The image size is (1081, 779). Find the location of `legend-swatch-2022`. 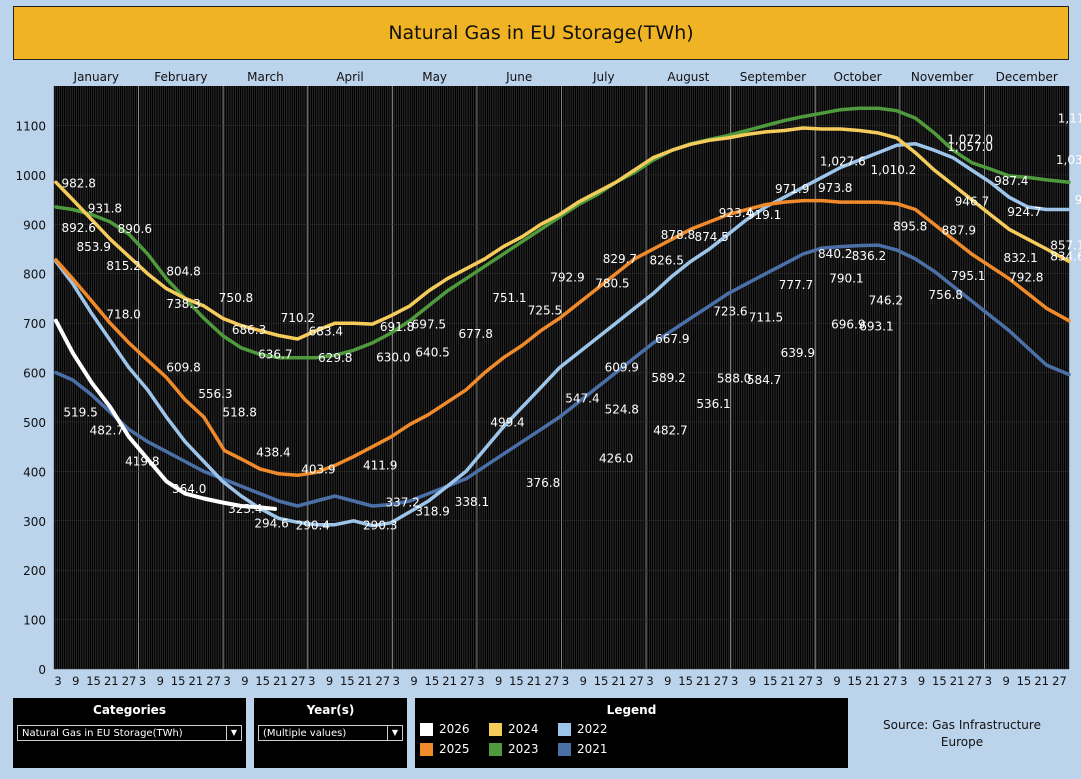

legend-swatch-2022 is located at coordinates (564, 729).